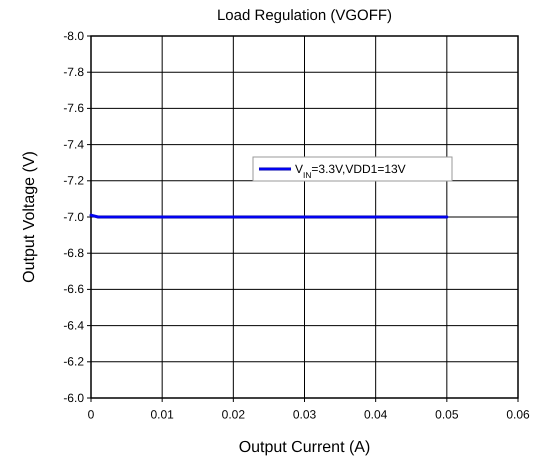  I want to click on y-tick-label: -7.8, so click(73, 72).